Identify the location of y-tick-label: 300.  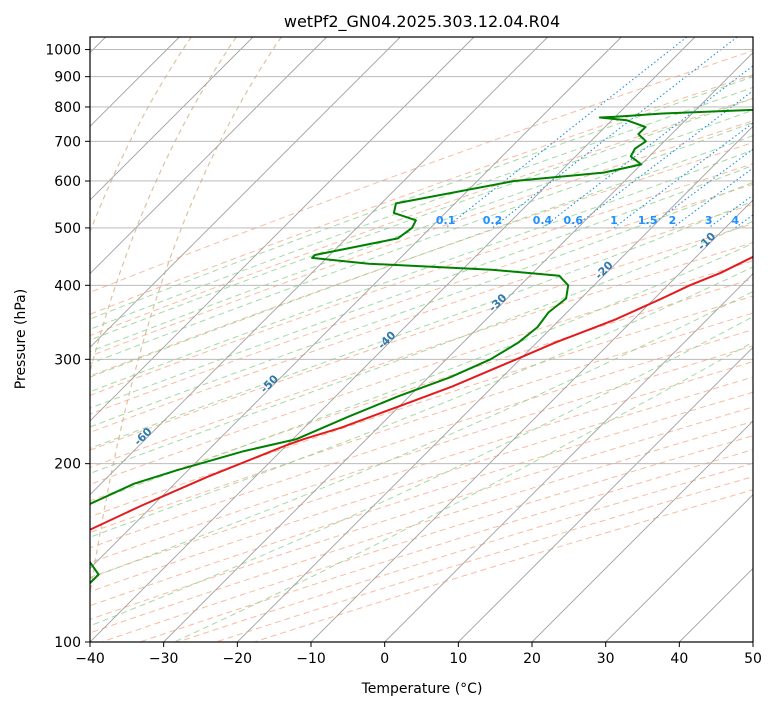
(67, 360).